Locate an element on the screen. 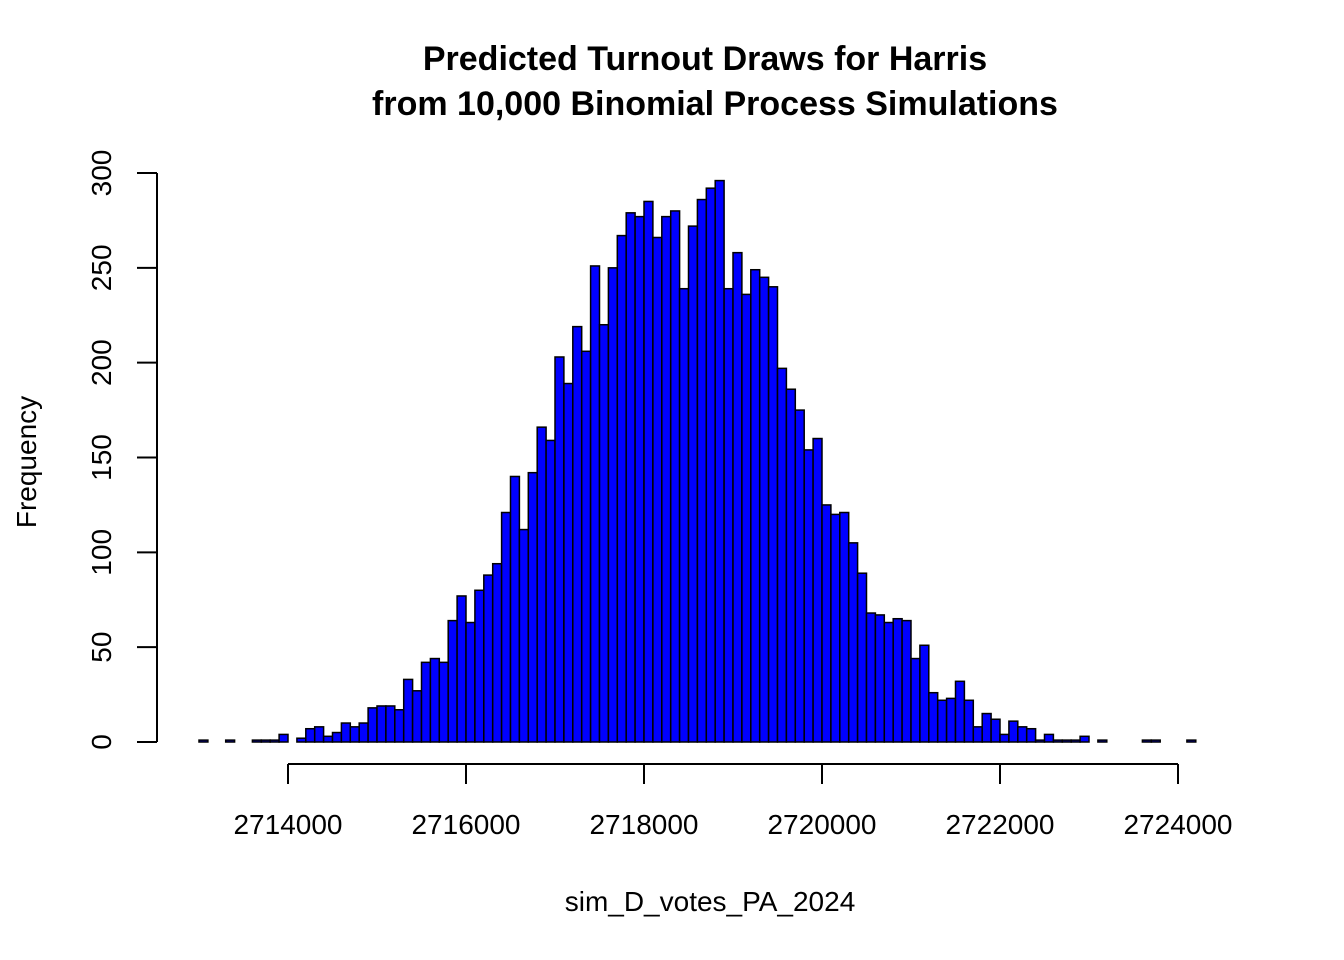 This screenshot has height=960, width=1344. y-axis-label: Frequency is located at coordinates (26, 462).